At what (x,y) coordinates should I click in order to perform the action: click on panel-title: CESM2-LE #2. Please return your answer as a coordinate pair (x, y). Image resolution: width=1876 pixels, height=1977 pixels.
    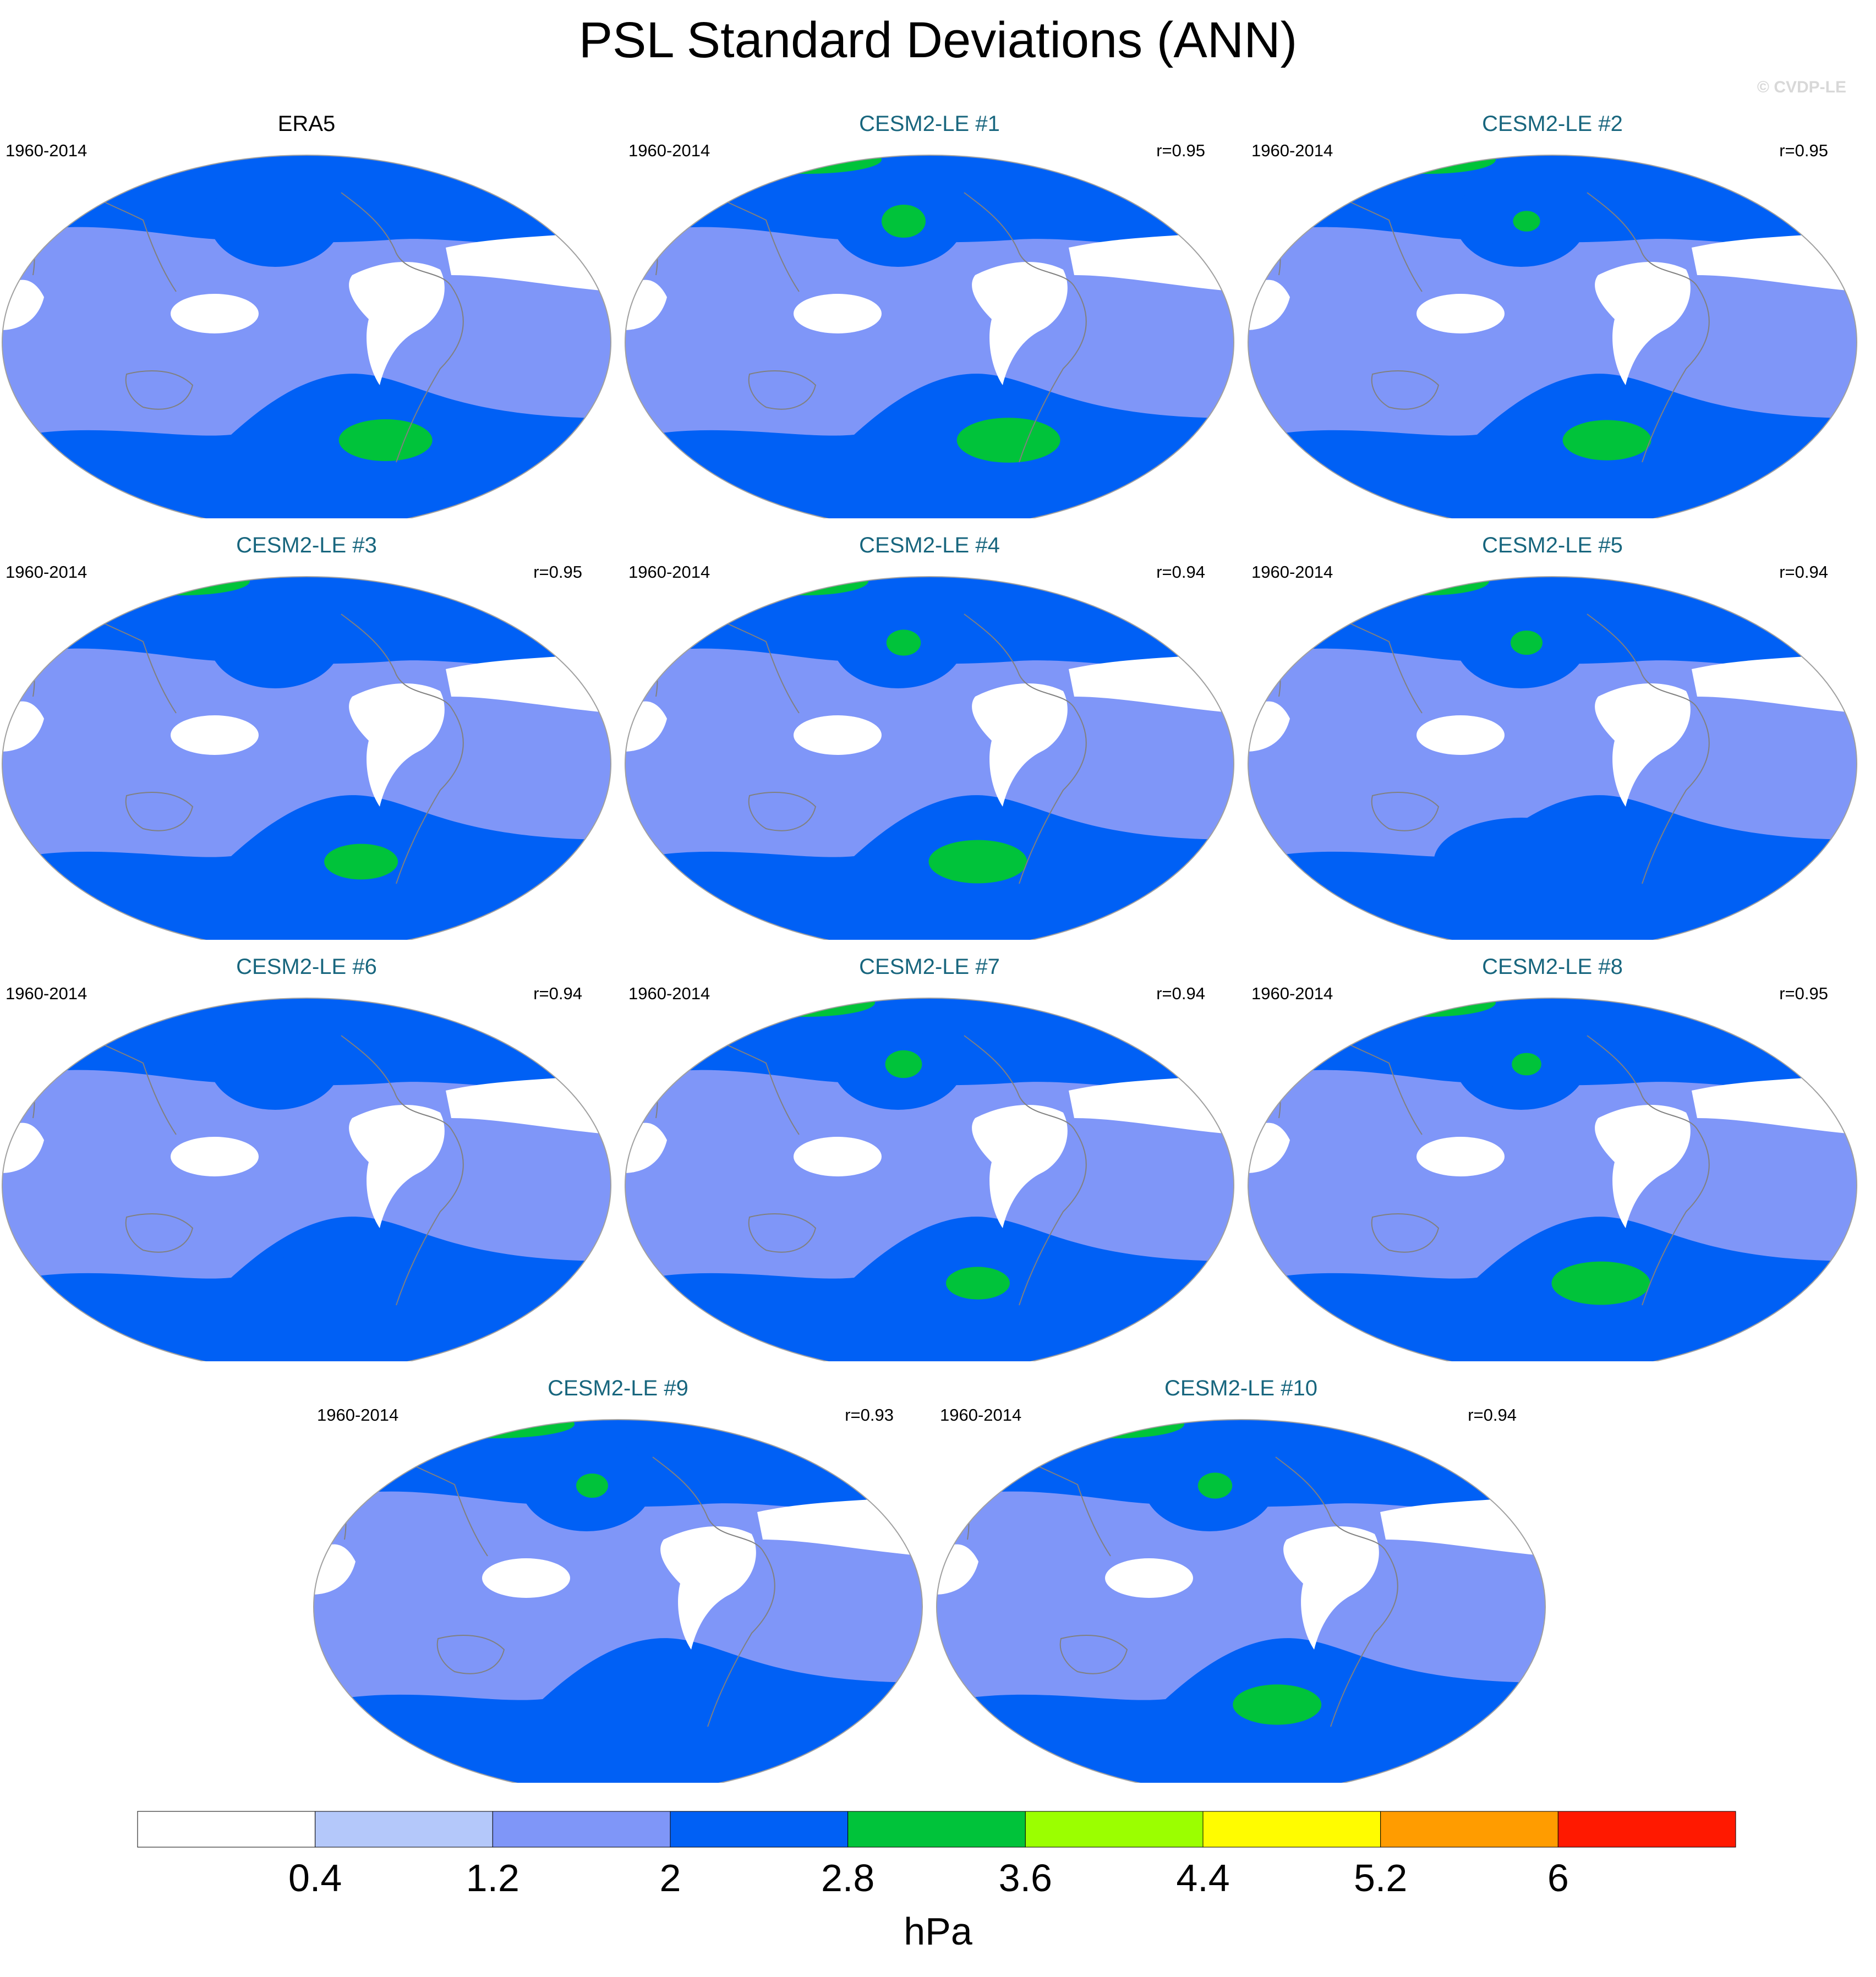
    Looking at the image, I should click on (1553, 124).